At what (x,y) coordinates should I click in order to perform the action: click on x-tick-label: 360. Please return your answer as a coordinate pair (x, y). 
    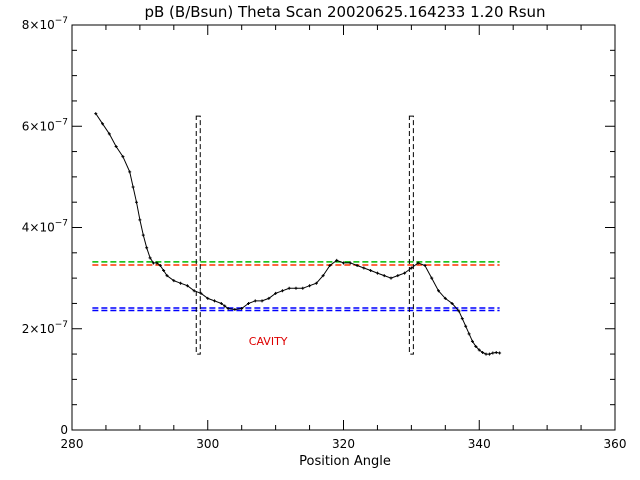
    Looking at the image, I should click on (615, 444).